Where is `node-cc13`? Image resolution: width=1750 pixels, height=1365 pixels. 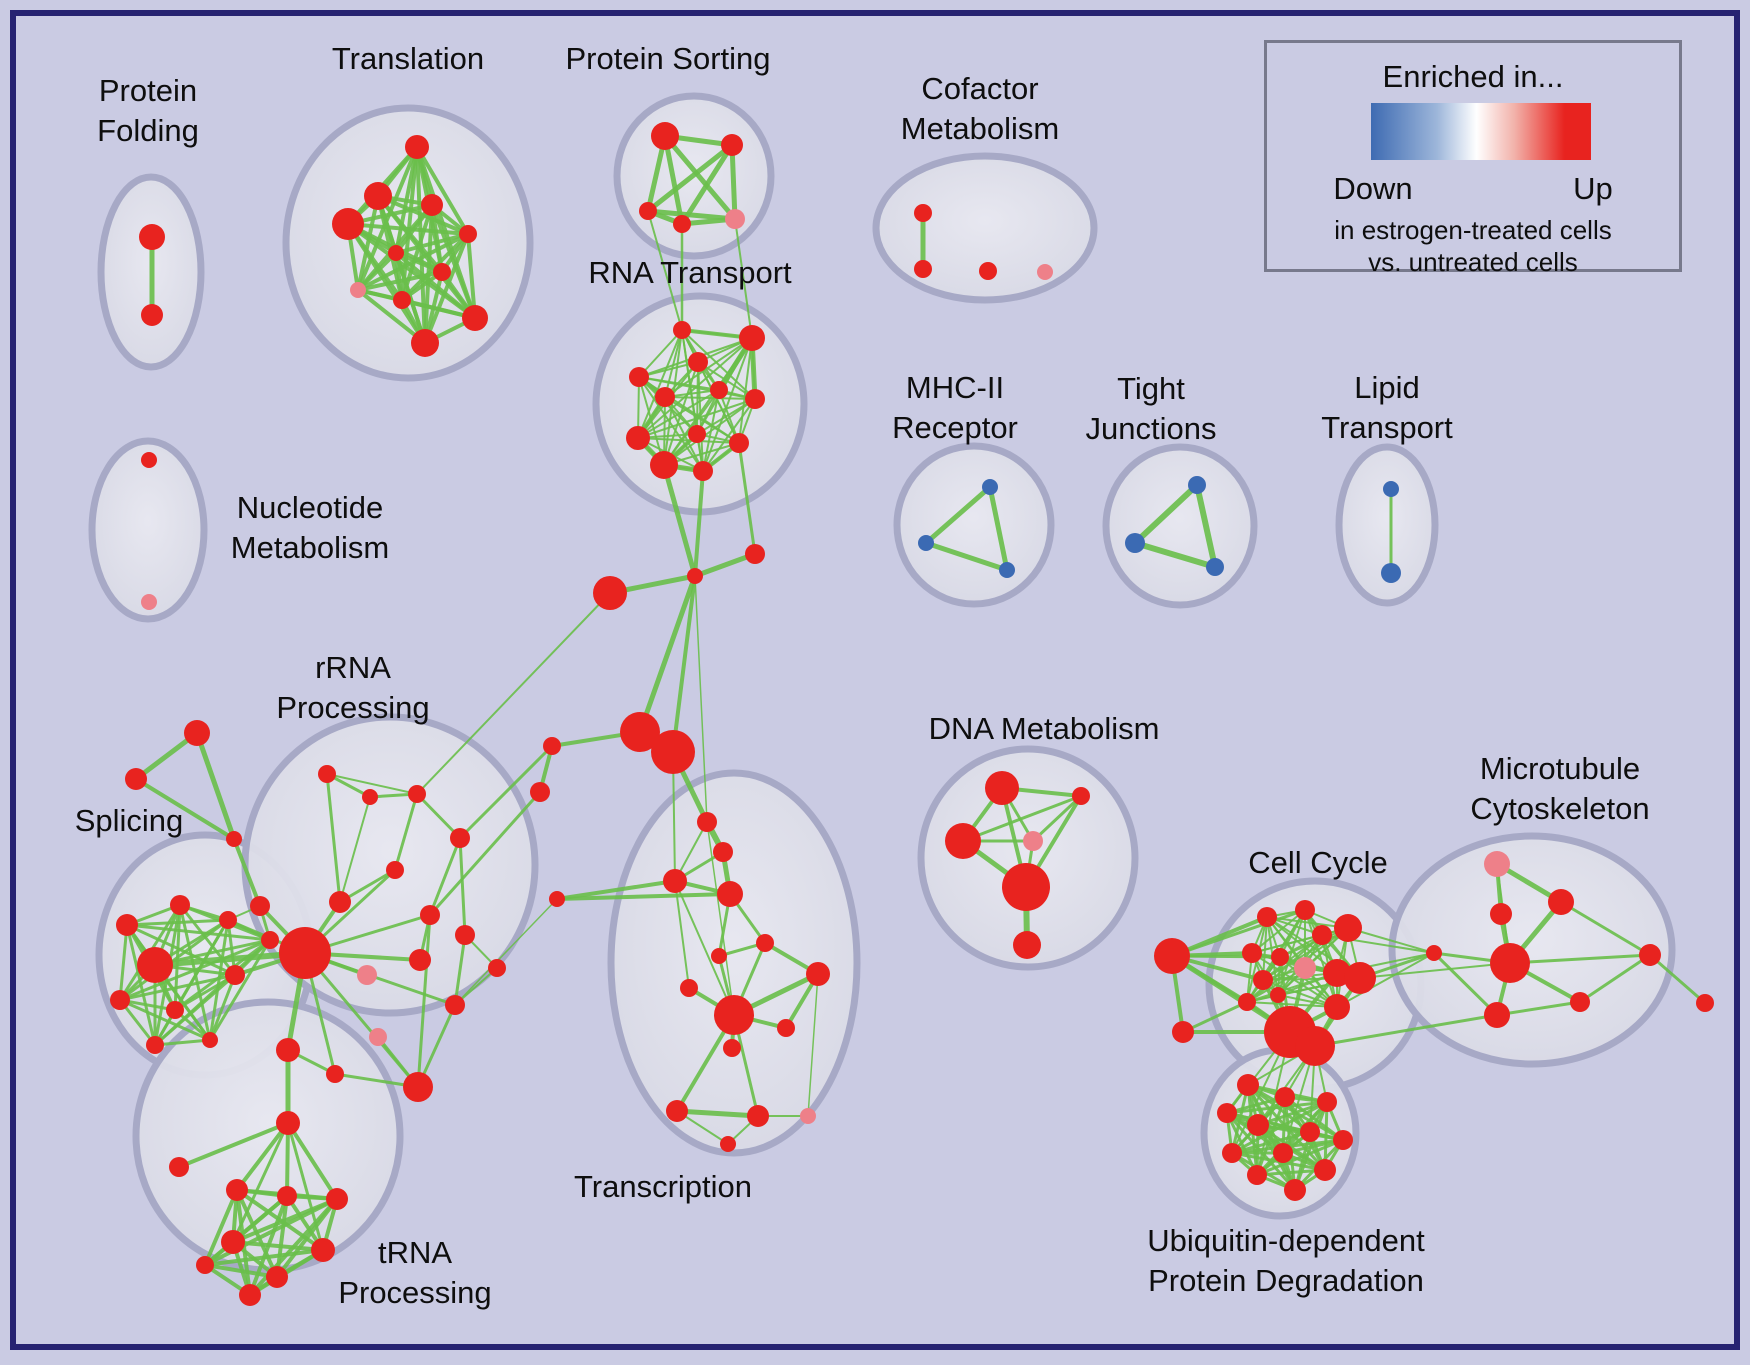 node-cc13 is located at coordinates (1337, 1007).